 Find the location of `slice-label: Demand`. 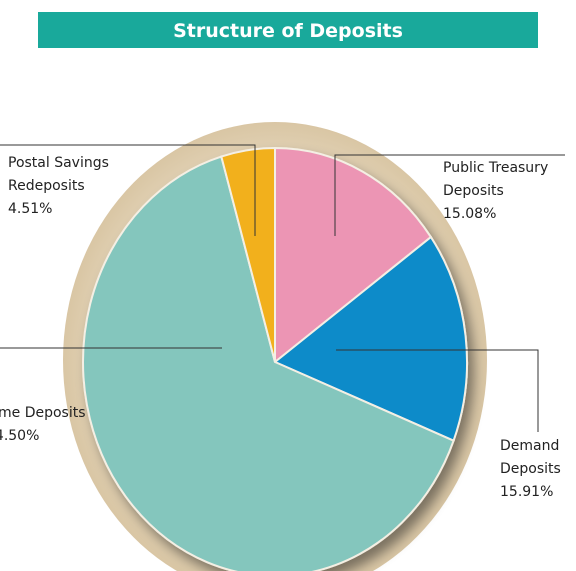

slice-label: Demand is located at coordinates (529, 446).